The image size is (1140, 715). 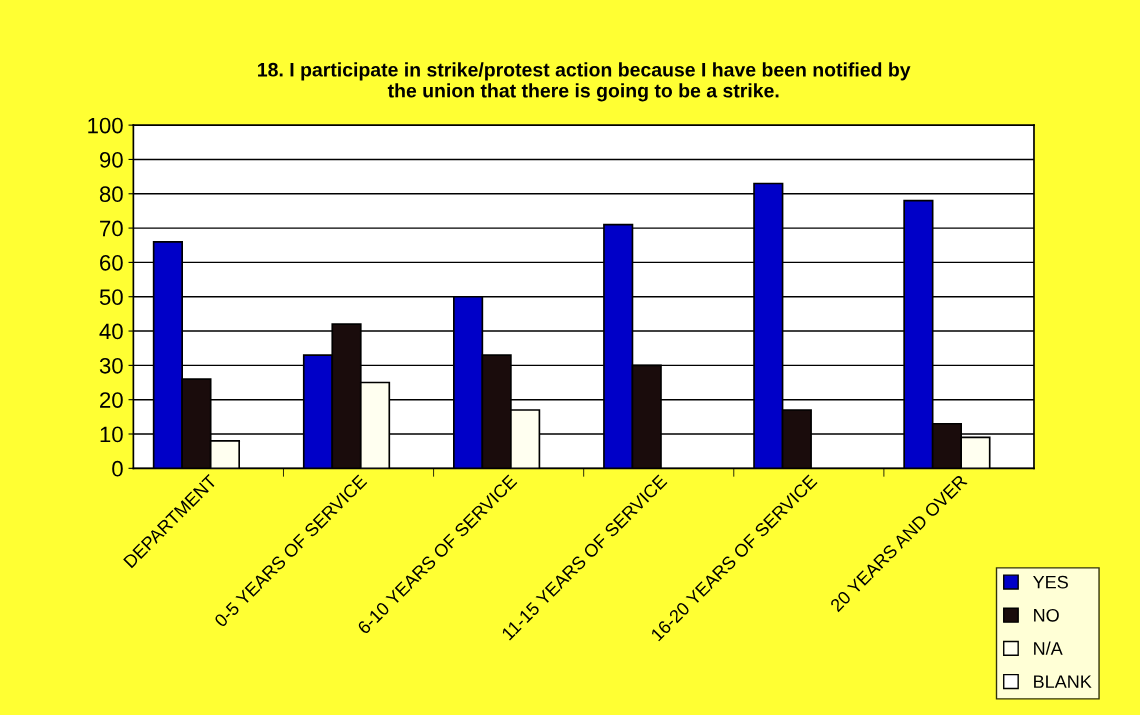 What do you see at coordinates (111, 159) in the screenshot?
I see `y-tick-label: 90` at bounding box center [111, 159].